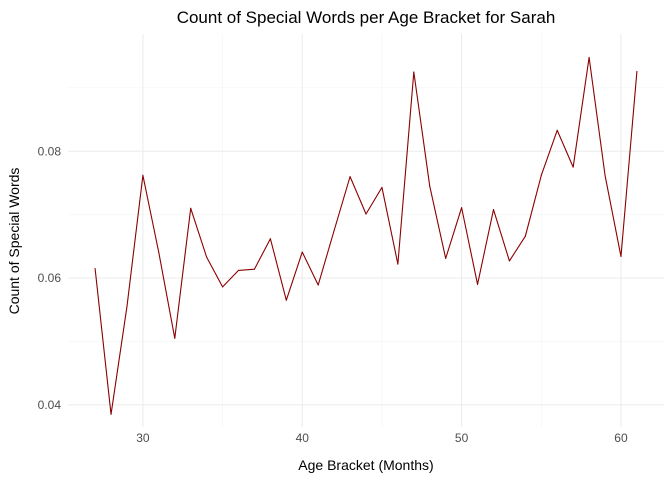  What do you see at coordinates (143, 438) in the screenshot?
I see `x-tick-label: 30` at bounding box center [143, 438].